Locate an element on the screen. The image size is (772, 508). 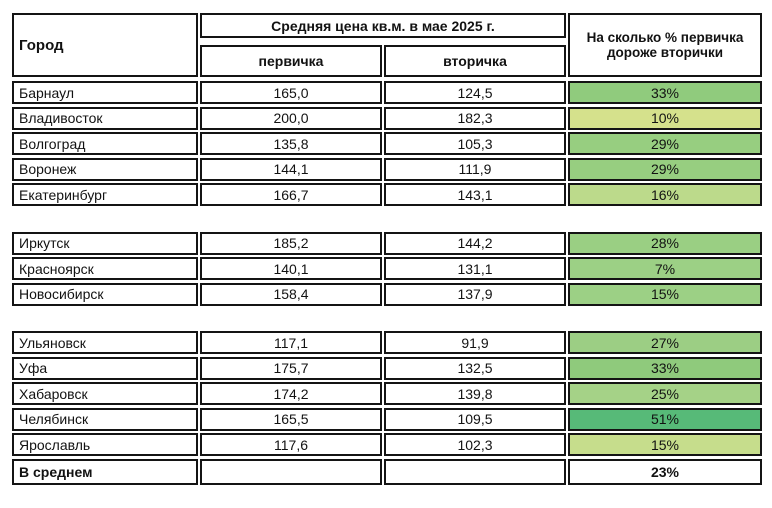
primary-price-cell: 135,8 is located at coordinates (291, 143).